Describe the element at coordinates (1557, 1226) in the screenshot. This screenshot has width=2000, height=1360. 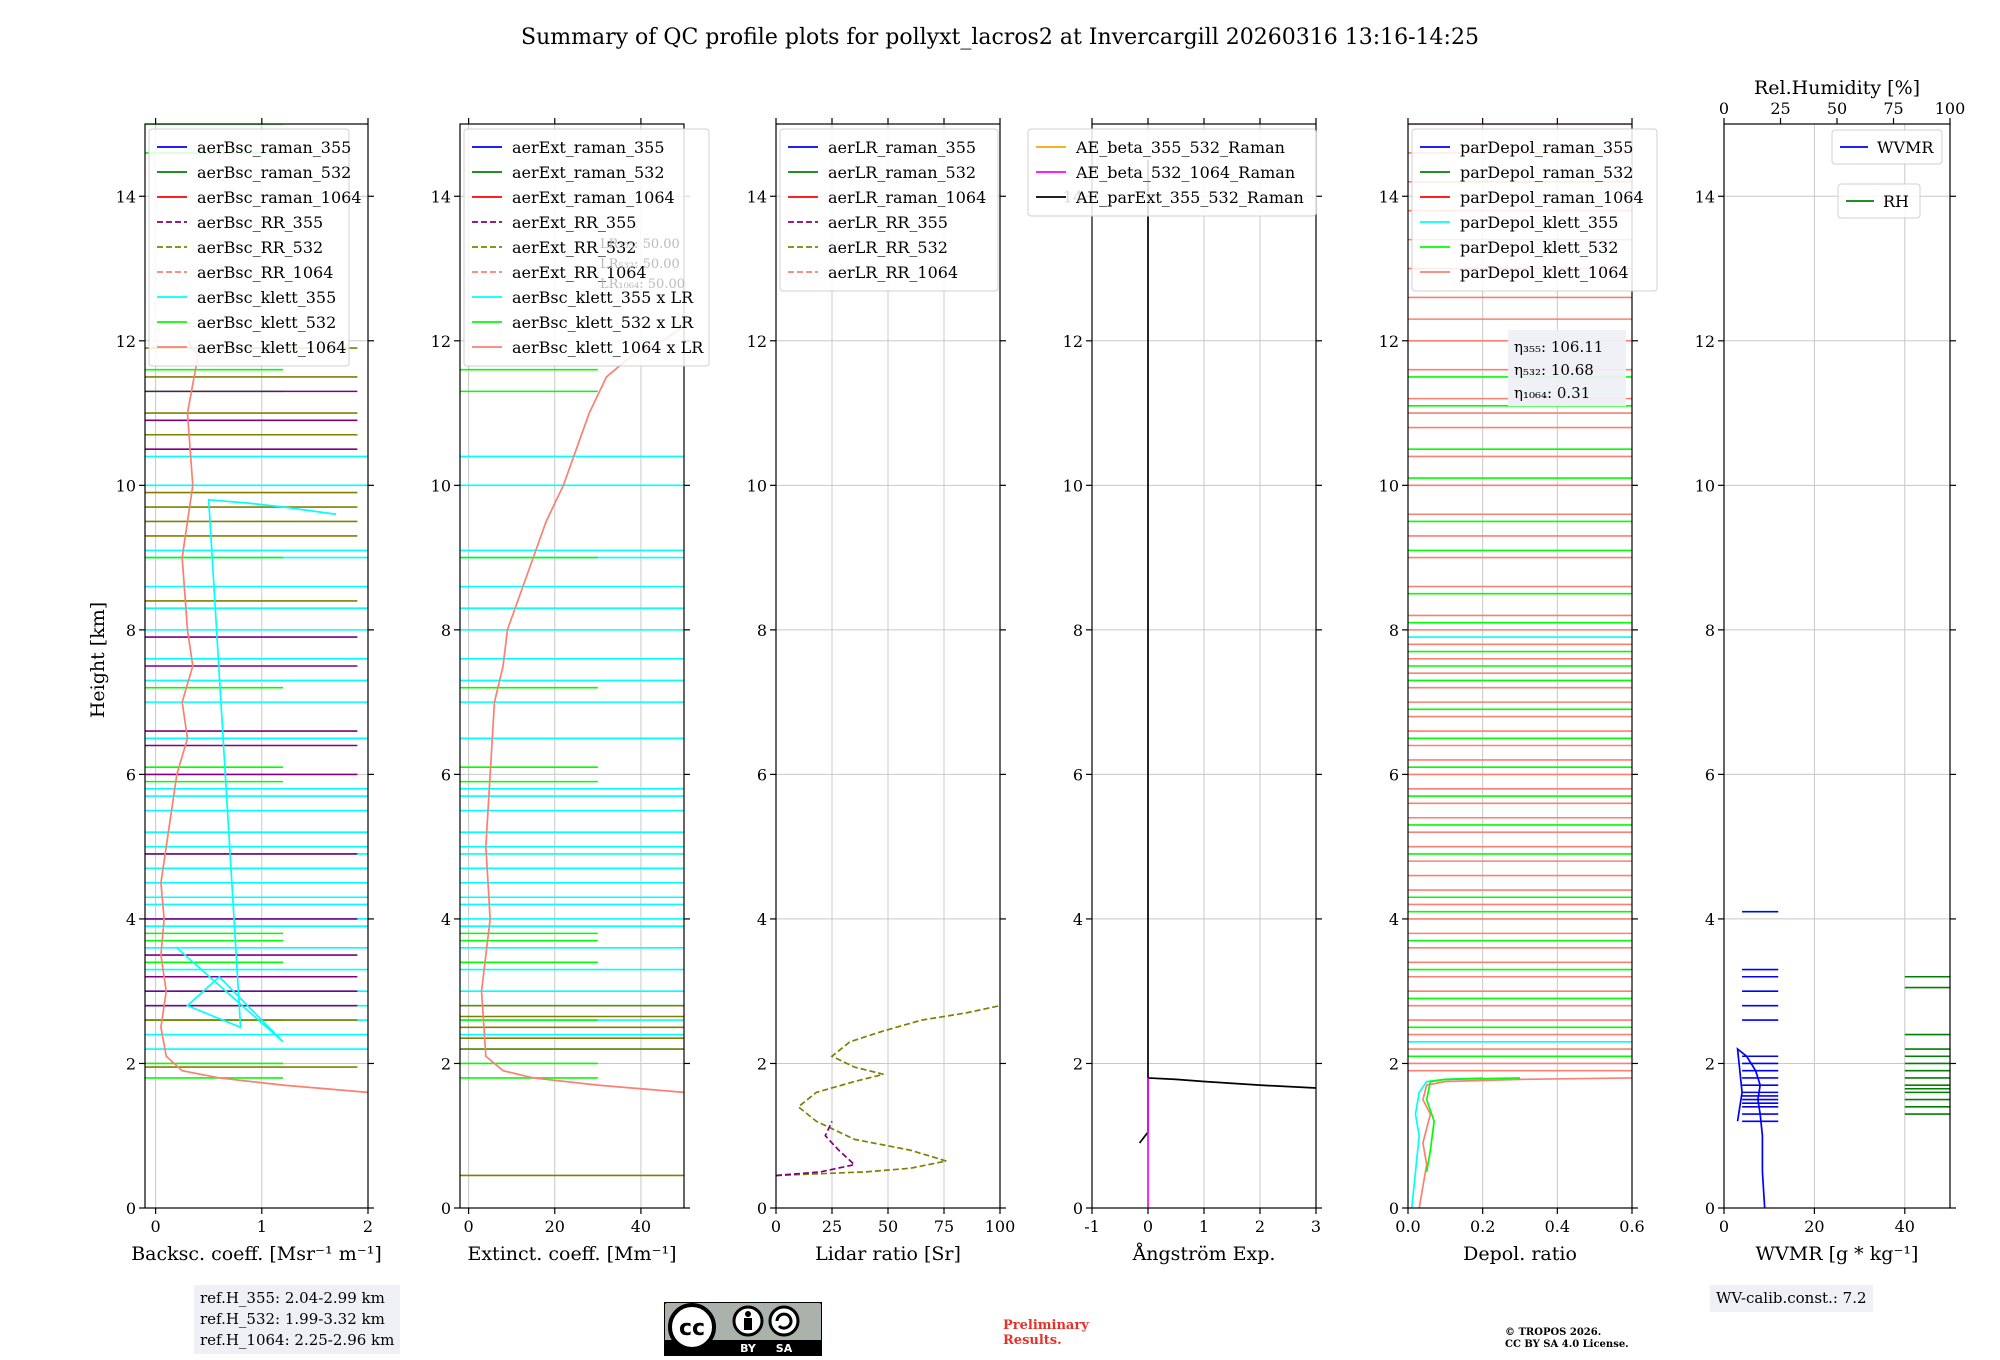
I see `x-tick-label: 0.4` at that location.